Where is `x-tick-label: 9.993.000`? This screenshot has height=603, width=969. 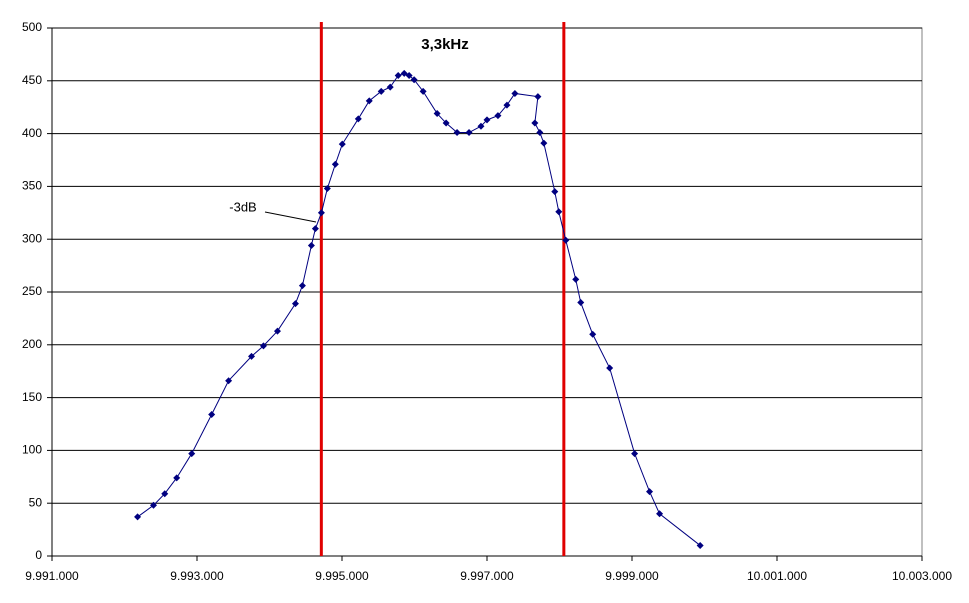
x-tick-label: 9.993.000 is located at coordinates (197, 576).